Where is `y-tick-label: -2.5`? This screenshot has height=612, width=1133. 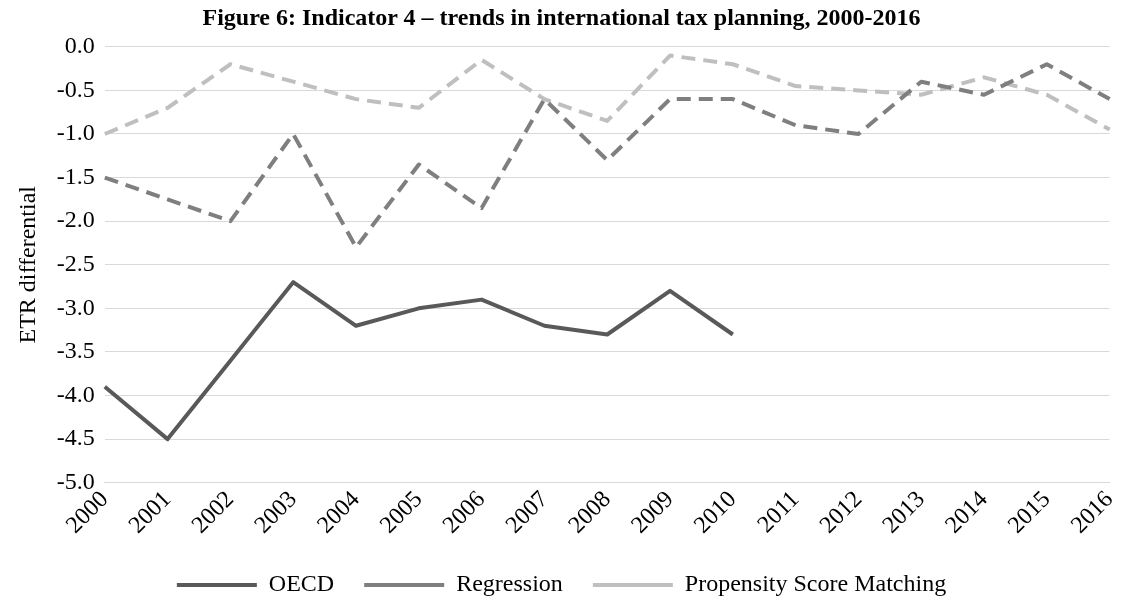 y-tick-label: -2.5 is located at coordinates (75, 263).